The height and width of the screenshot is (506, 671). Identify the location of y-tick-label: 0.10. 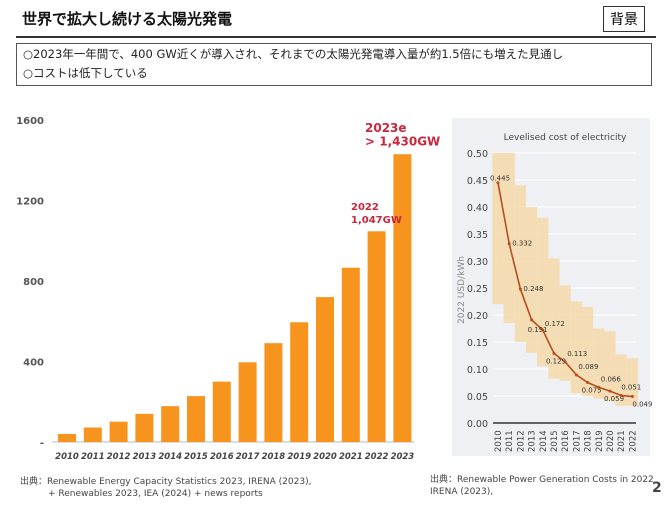
(477, 370).